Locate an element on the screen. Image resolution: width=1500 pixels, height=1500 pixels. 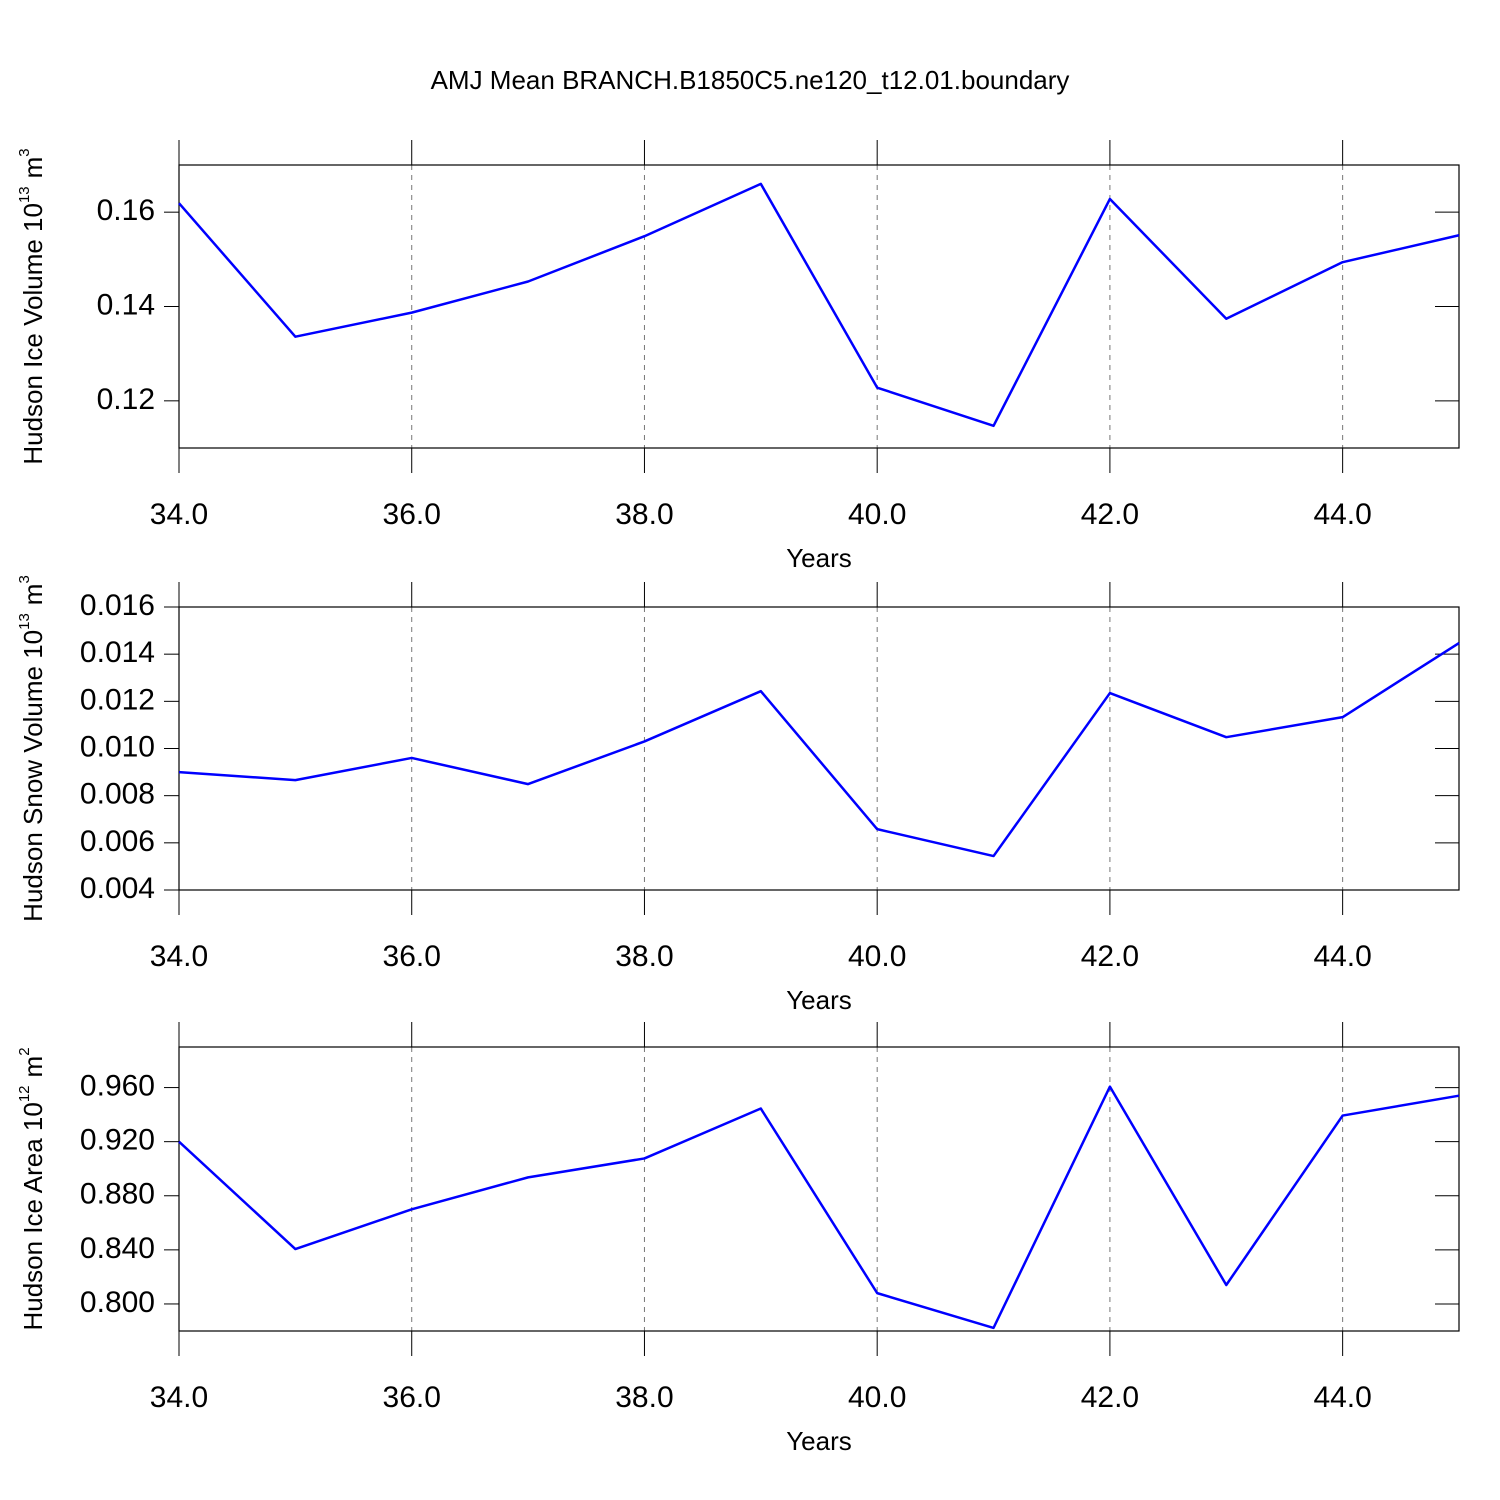
y-tick-label: 0.006 is located at coordinates (117, 841).